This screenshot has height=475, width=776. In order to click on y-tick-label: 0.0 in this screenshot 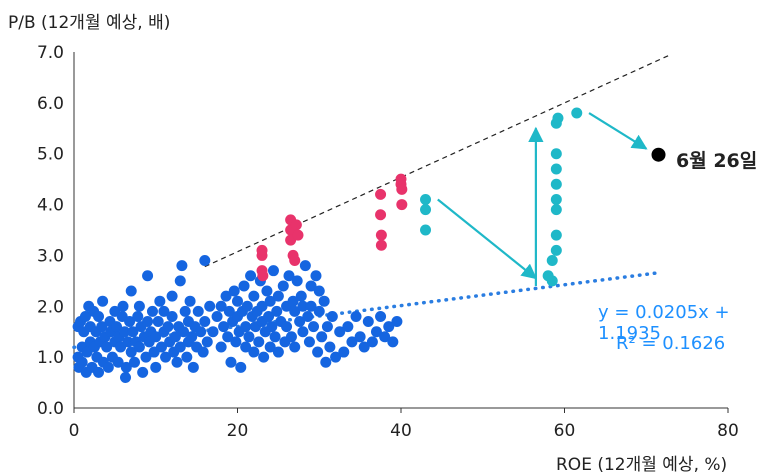, I will do `click(50, 409)`.